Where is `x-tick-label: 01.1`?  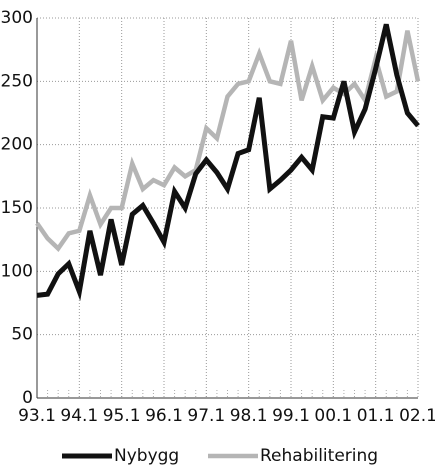 x-tick-label: 01.1 is located at coordinates (376, 416).